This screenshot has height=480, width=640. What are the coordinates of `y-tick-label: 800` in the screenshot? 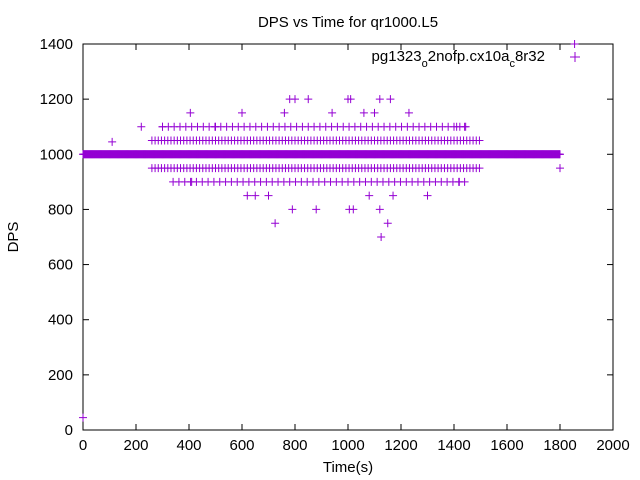 It's located at (60, 209).